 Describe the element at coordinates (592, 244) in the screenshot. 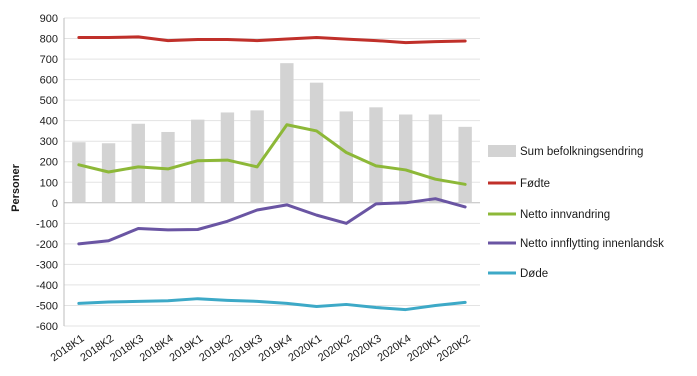

I see `legend-label: Netto innflytting innenlandsk` at that location.